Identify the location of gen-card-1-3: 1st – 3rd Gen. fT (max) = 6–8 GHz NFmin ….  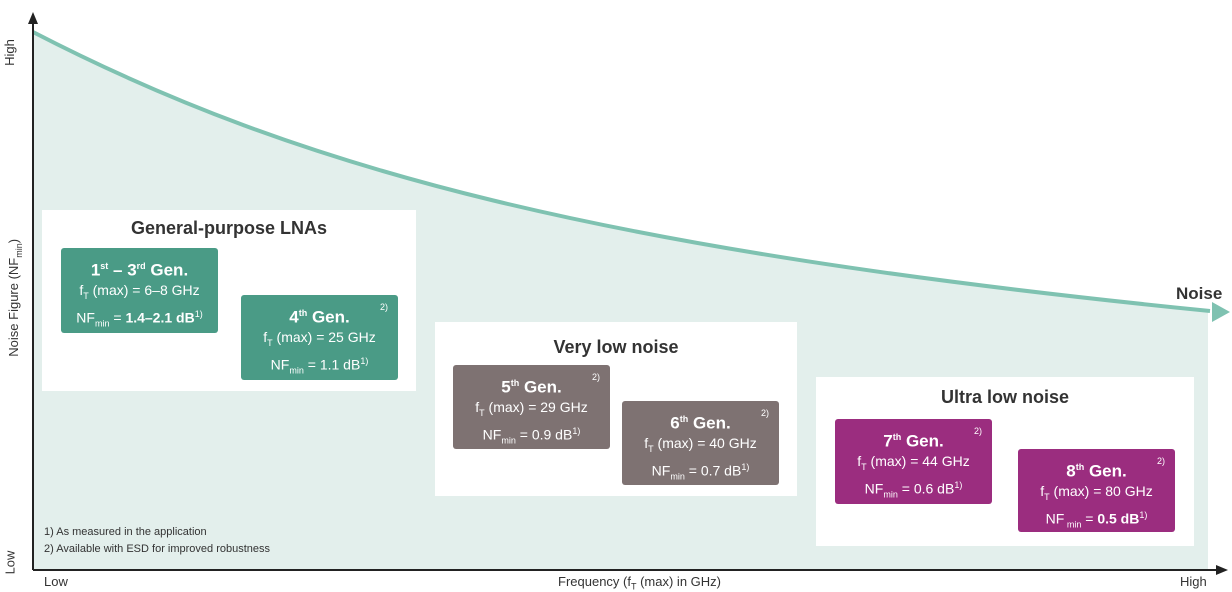
(139, 290).